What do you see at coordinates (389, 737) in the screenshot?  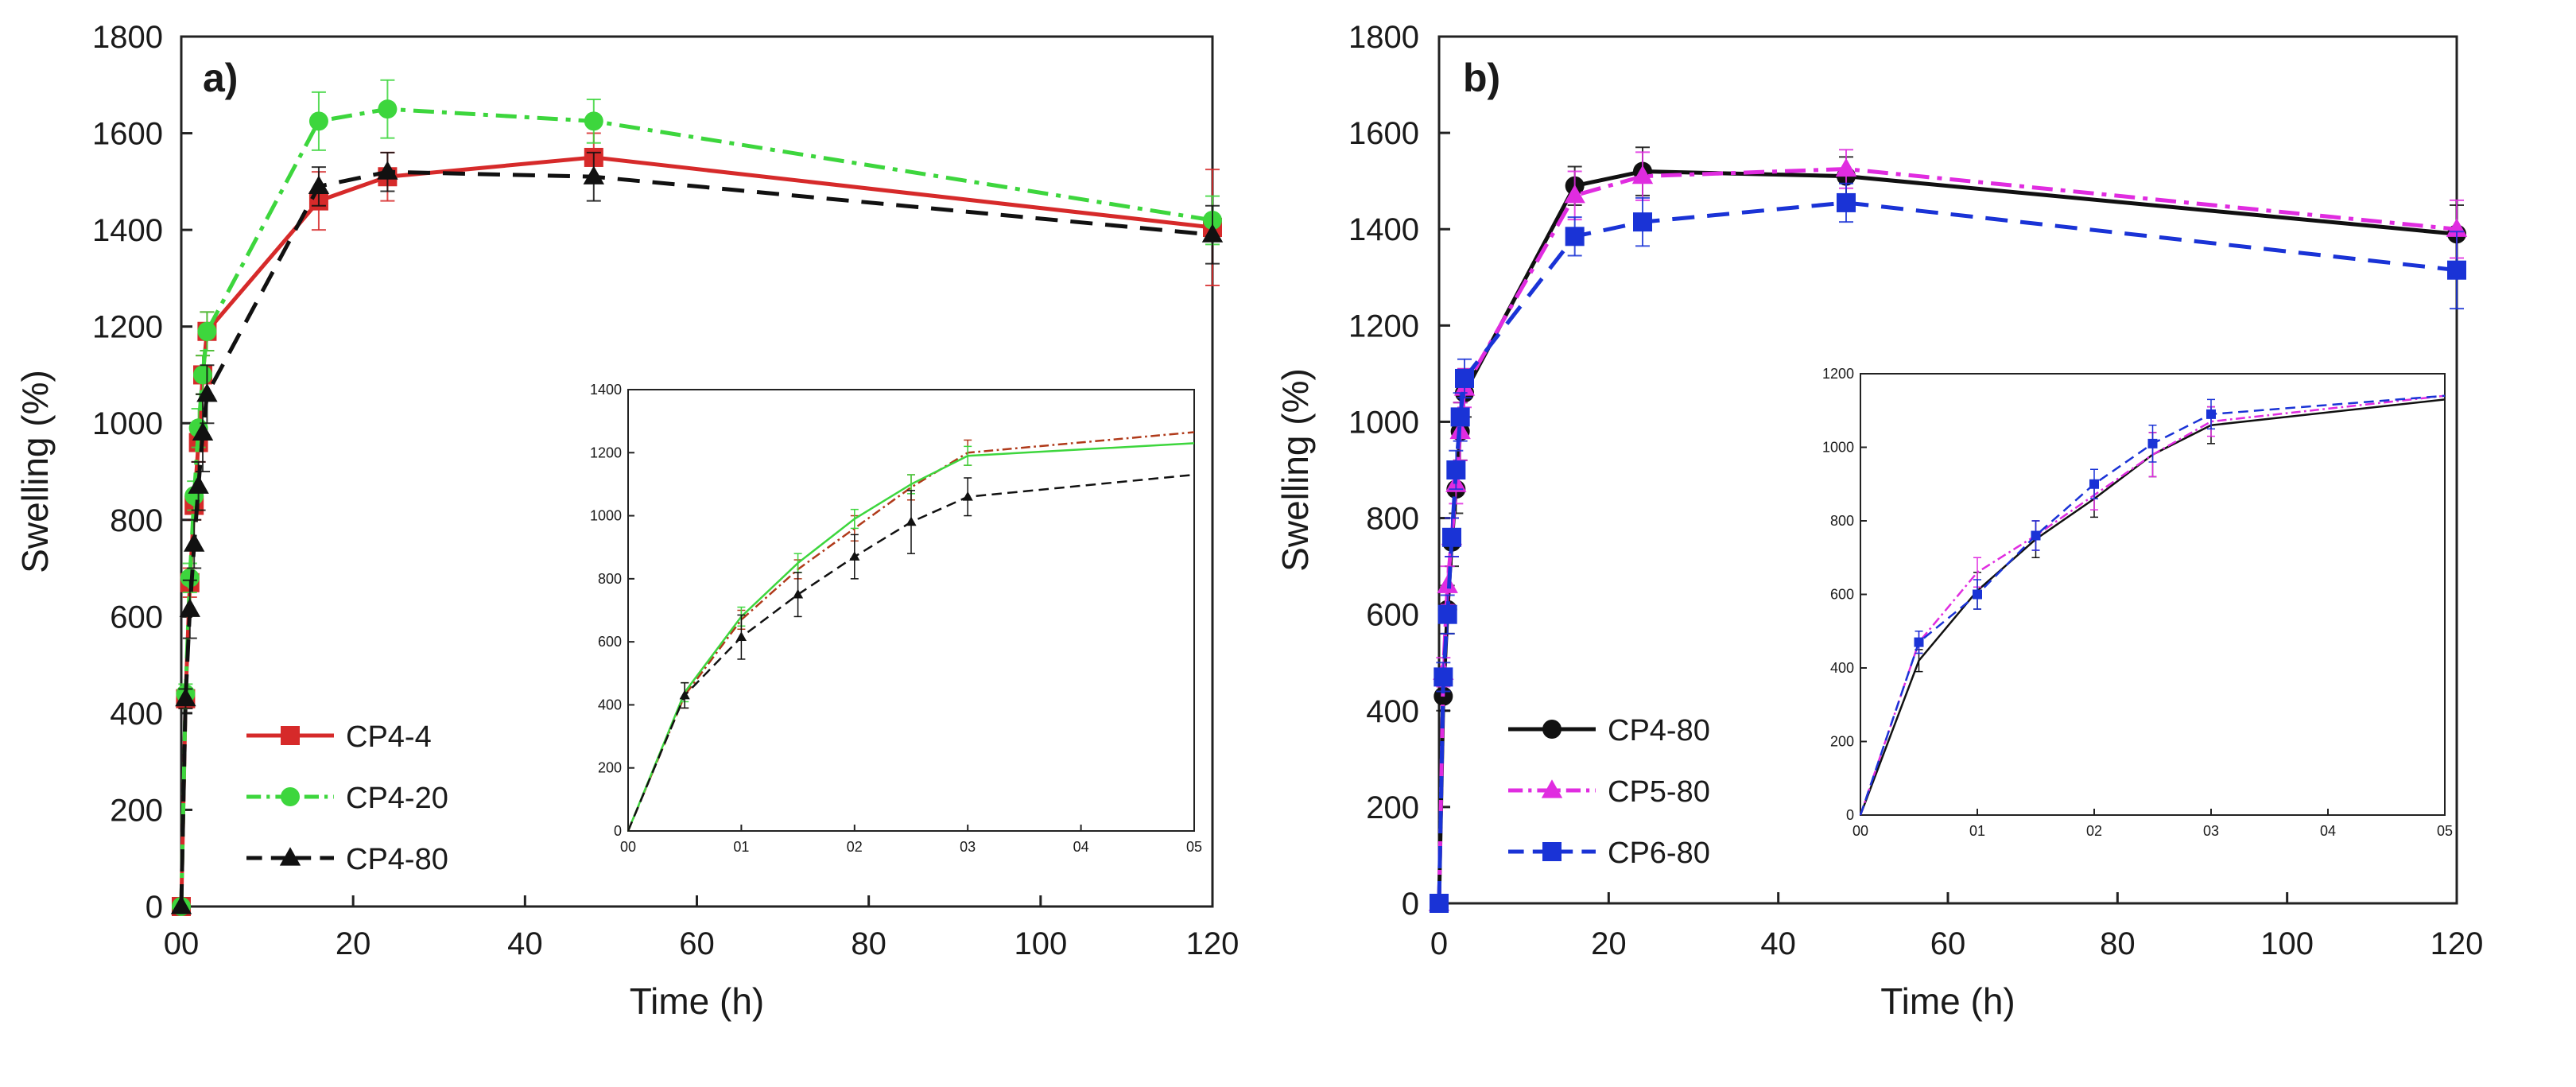 I see `legend-label: CP4-4` at bounding box center [389, 737].